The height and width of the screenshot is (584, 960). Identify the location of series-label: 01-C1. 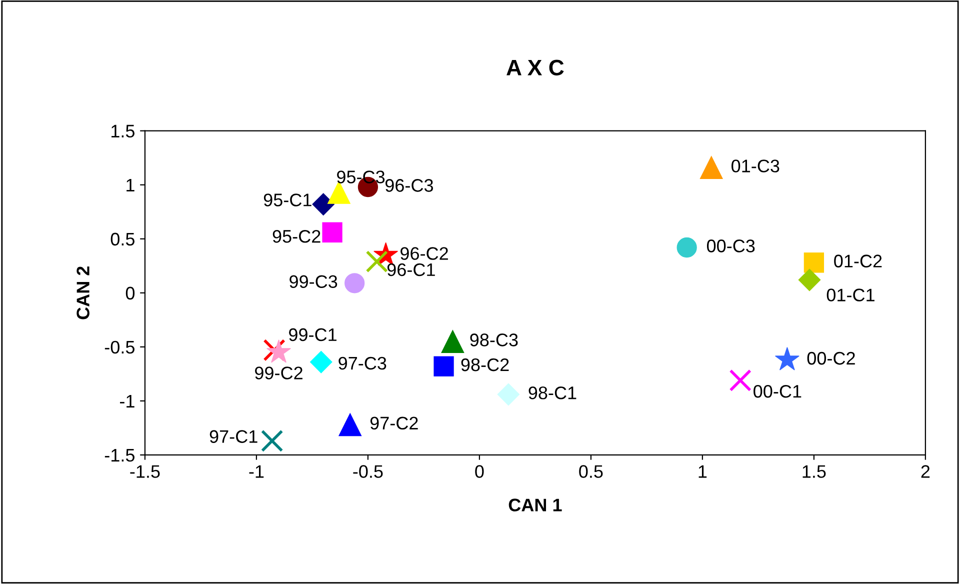
(850, 295).